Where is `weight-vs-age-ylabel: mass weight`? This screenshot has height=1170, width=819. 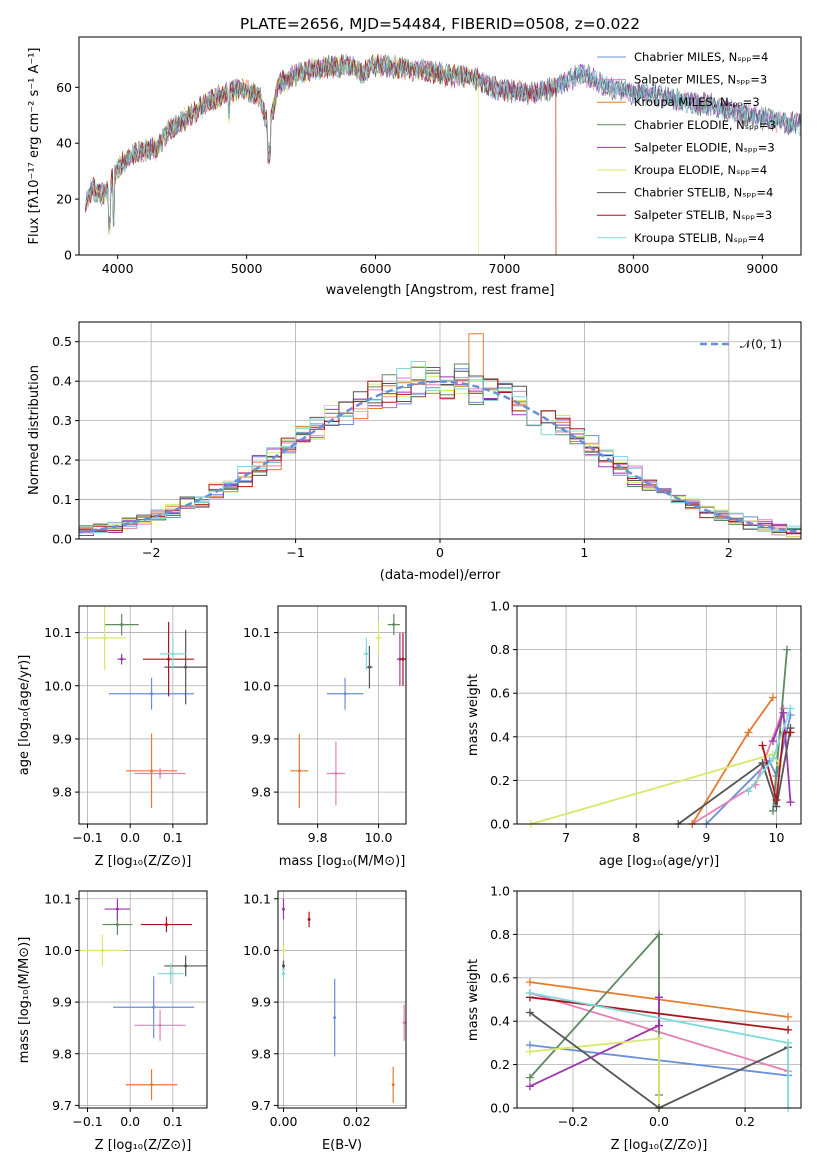 weight-vs-age-ylabel: mass weight is located at coordinates (473, 715).